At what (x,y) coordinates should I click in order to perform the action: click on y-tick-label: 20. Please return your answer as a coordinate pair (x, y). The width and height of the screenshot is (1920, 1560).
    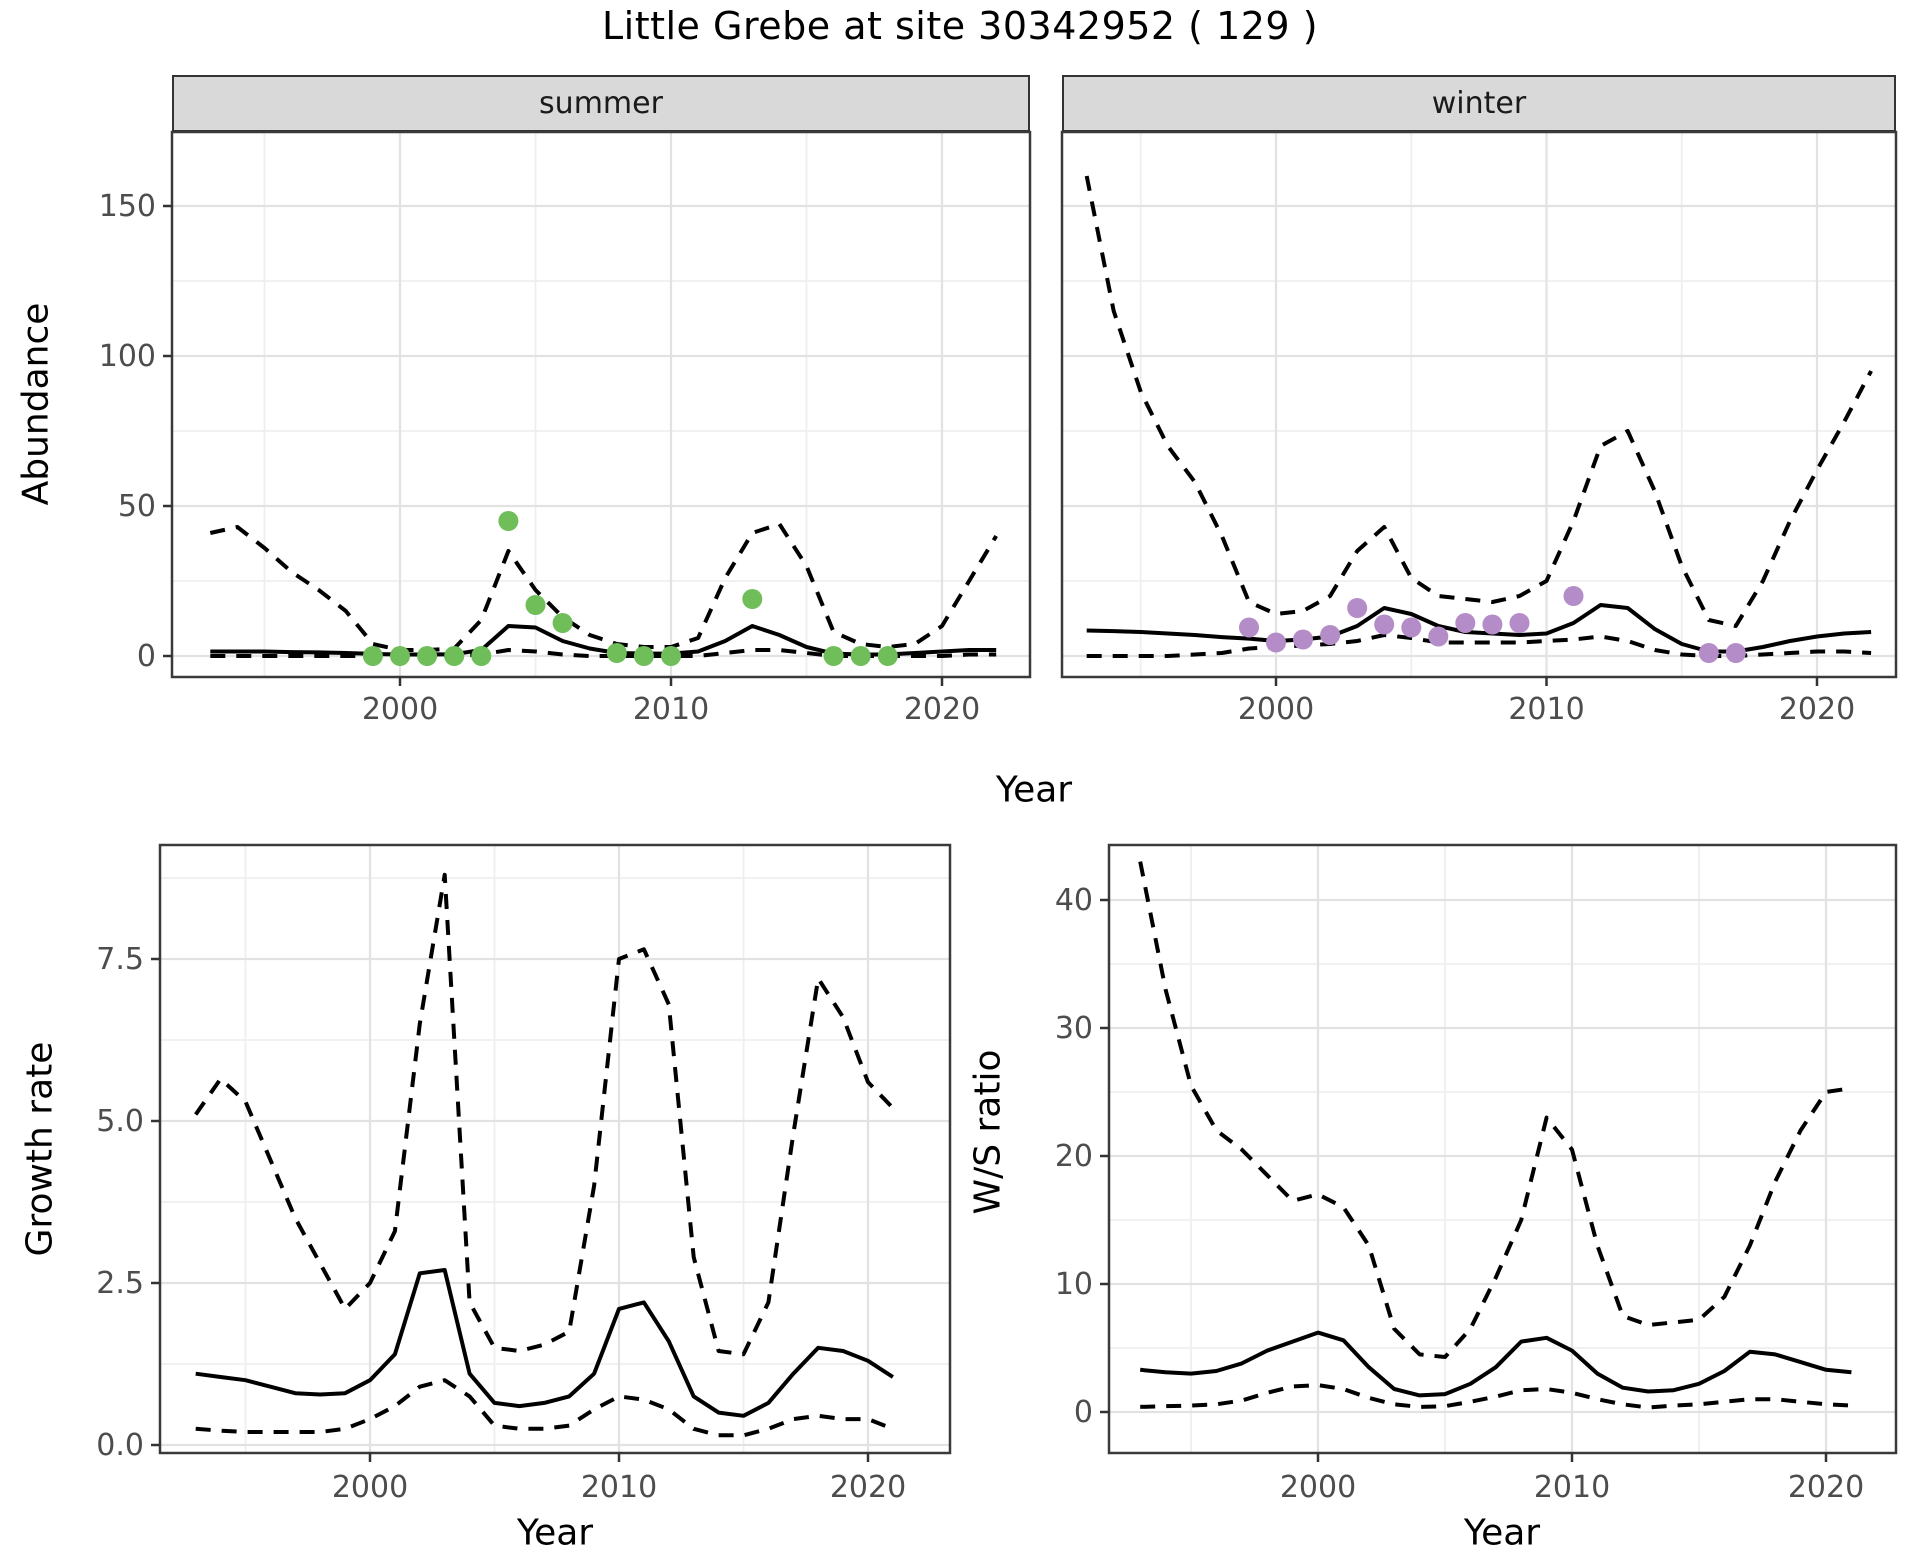
    Looking at the image, I should click on (1074, 1156).